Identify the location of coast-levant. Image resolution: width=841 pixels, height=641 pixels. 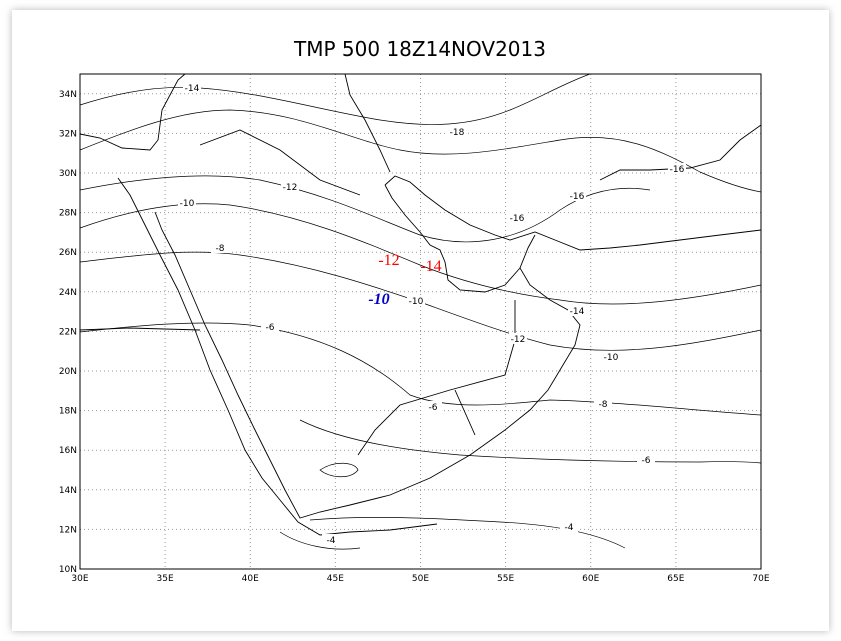
(132, 112).